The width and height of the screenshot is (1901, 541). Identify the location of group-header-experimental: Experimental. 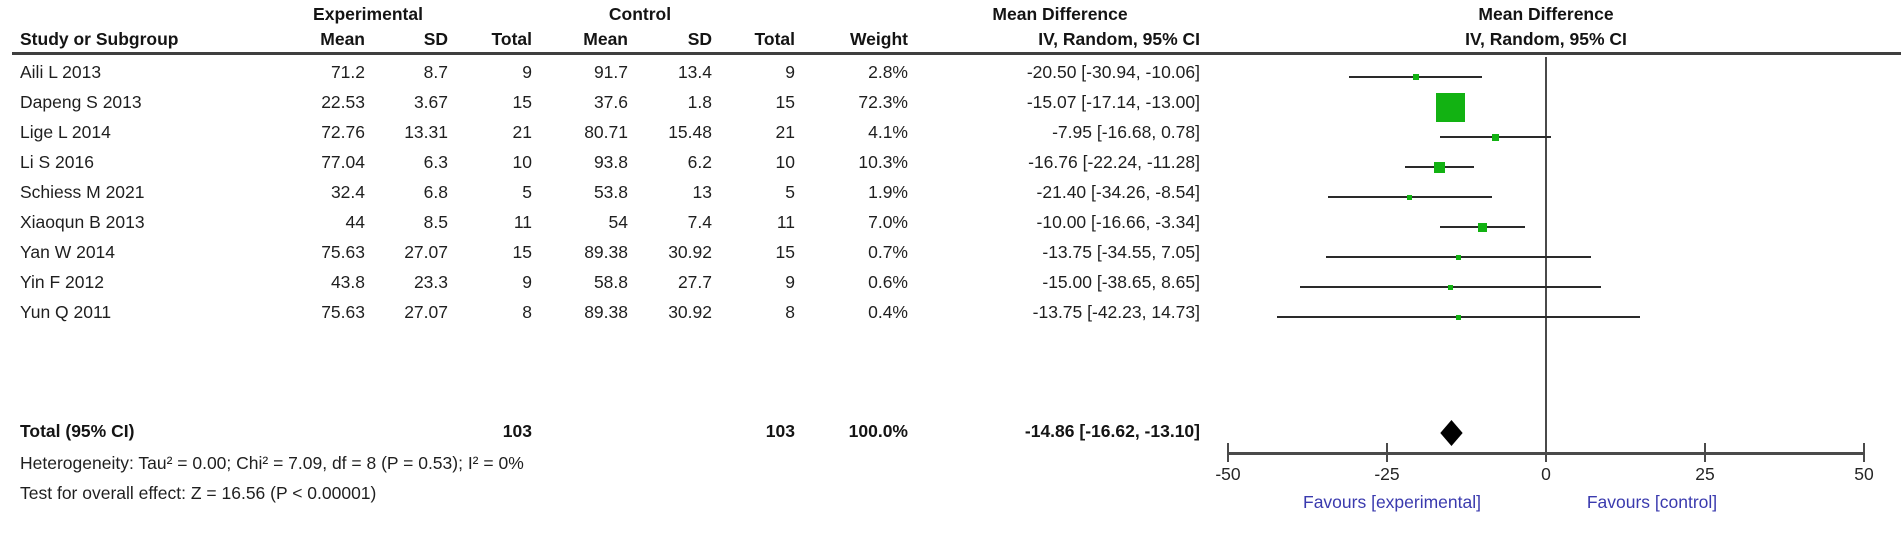
(368, 14).